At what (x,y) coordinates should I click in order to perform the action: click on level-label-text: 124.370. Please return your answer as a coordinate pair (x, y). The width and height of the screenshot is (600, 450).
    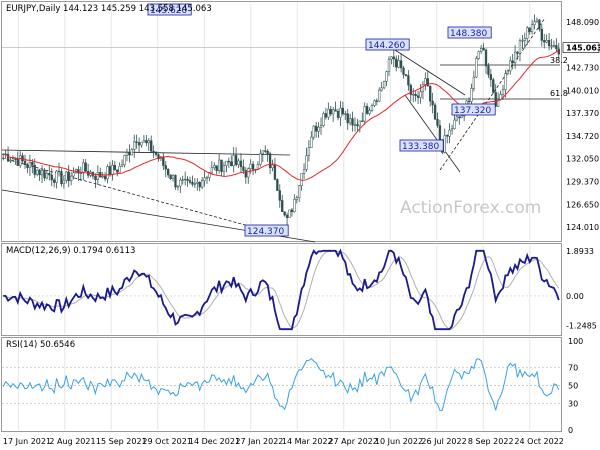
    Looking at the image, I should click on (265, 232).